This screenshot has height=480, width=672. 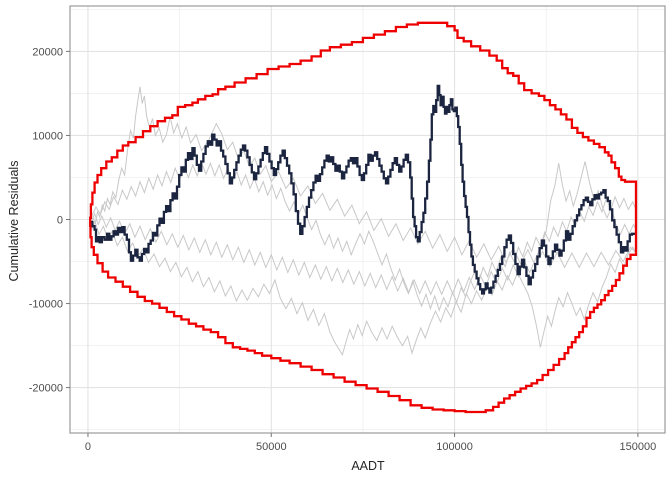 I want to click on y-tick-label: 20000, so click(x=47, y=52).